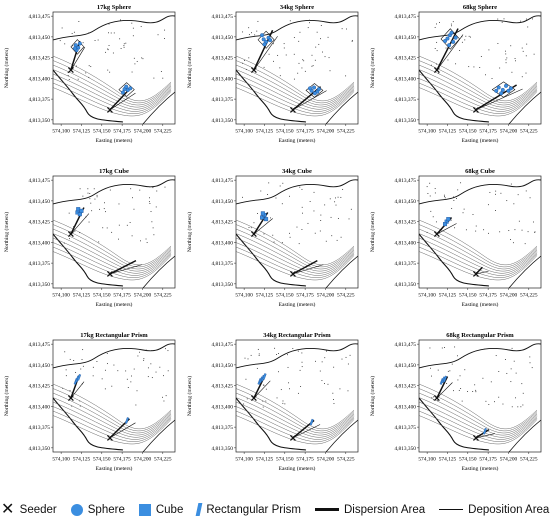 The image size is (550, 522). What do you see at coordinates (102, 460) in the screenshot?
I see `x-tick-label: 574,150` at bounding box center [102, 460].